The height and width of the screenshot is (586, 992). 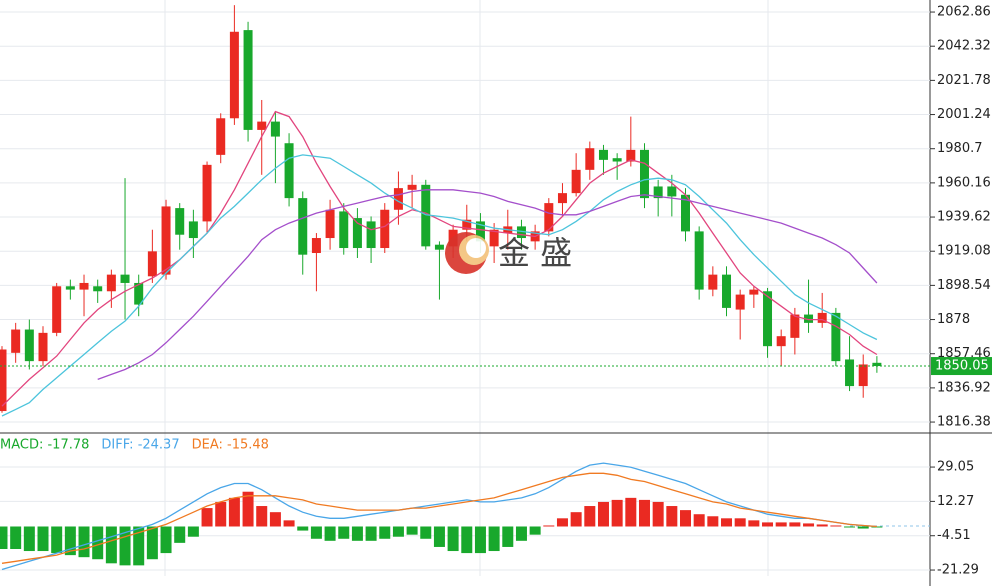 I want to click on legend-entry: MACD: -17.78, so click(x=44, y=445).